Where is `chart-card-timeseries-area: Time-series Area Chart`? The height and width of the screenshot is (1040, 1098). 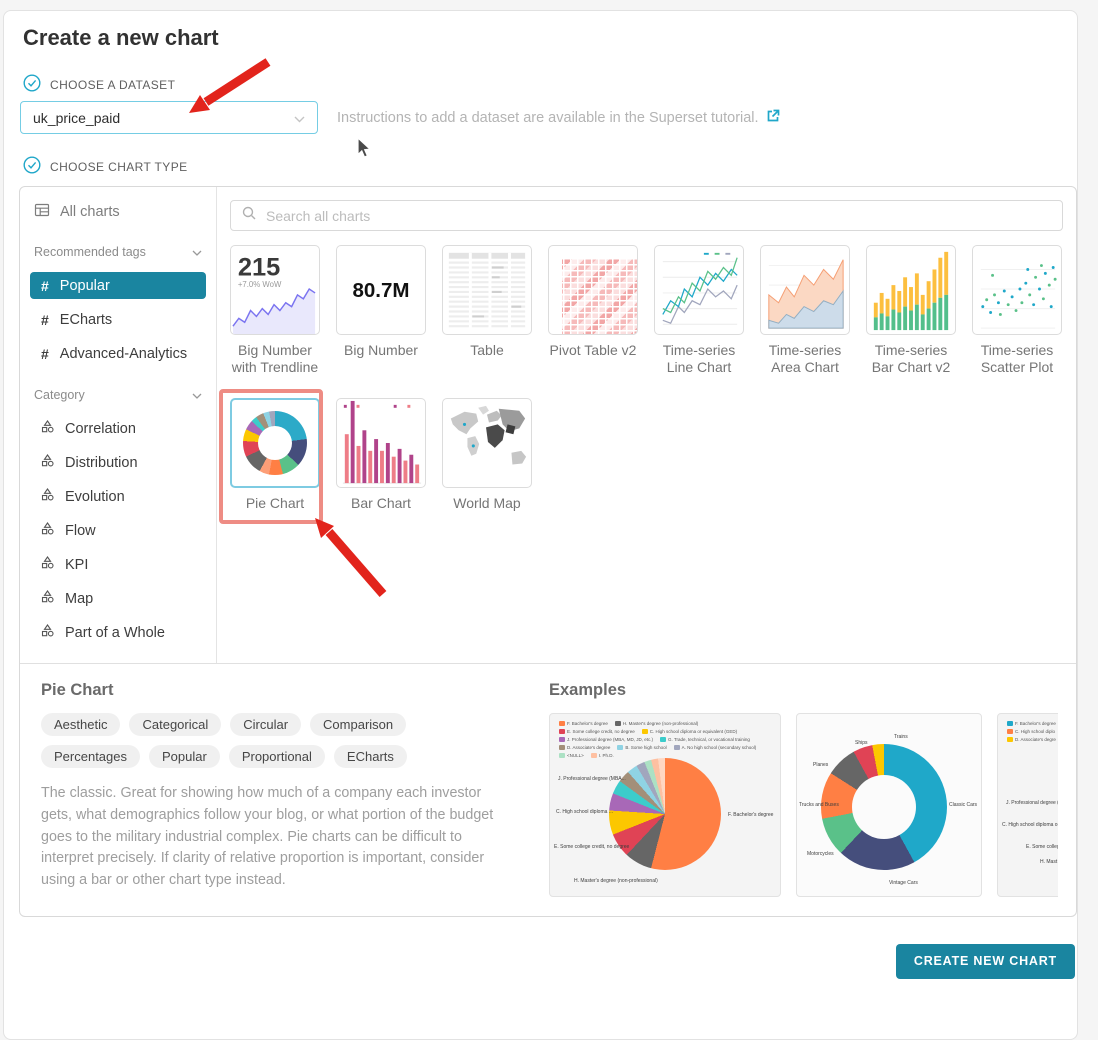 chart-card-timeseries-area: Time-series Area Chart is located at coordinates (805, 310).